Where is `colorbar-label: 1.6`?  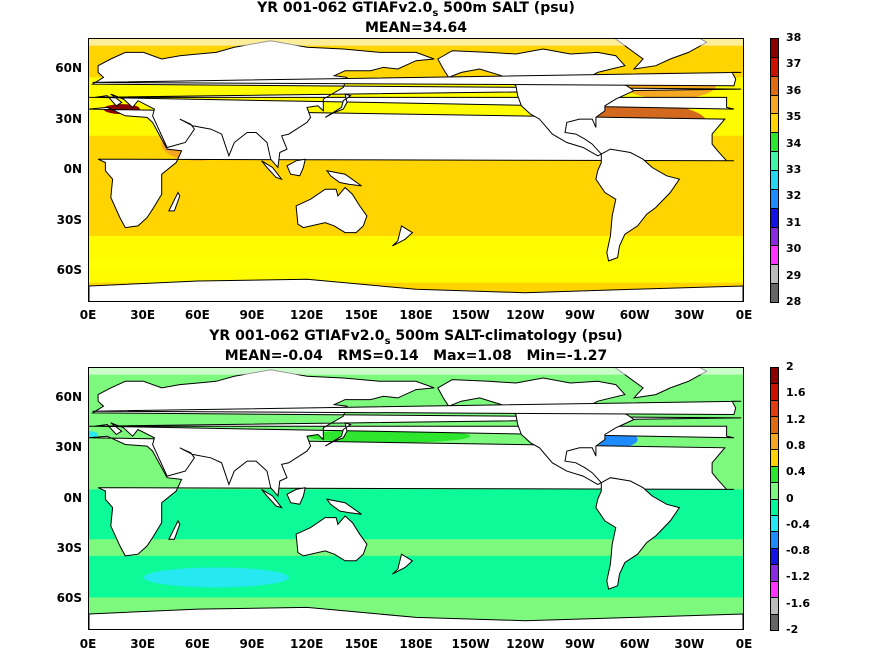 colorbar-label: 1.6 is located at coordinates (796, 393).